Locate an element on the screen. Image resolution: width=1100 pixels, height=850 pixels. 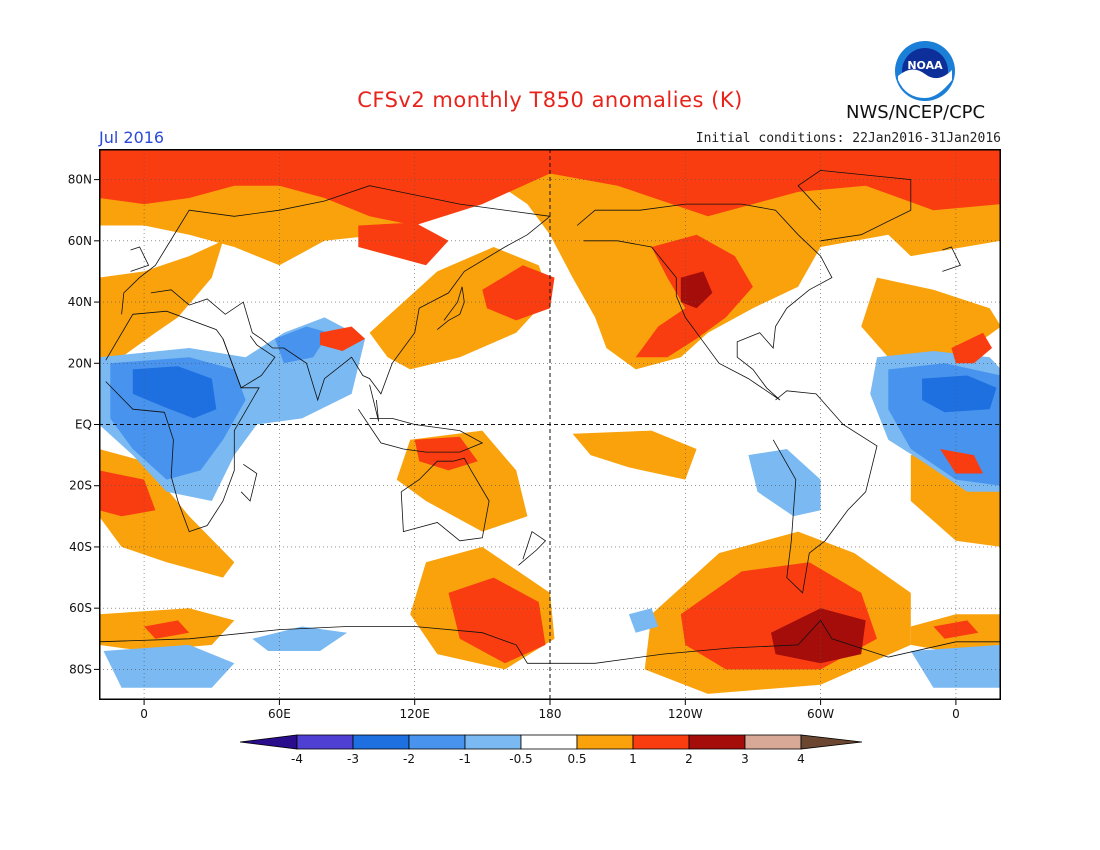
colorbar-label: -0.5 is located at coordinates (520, 759).